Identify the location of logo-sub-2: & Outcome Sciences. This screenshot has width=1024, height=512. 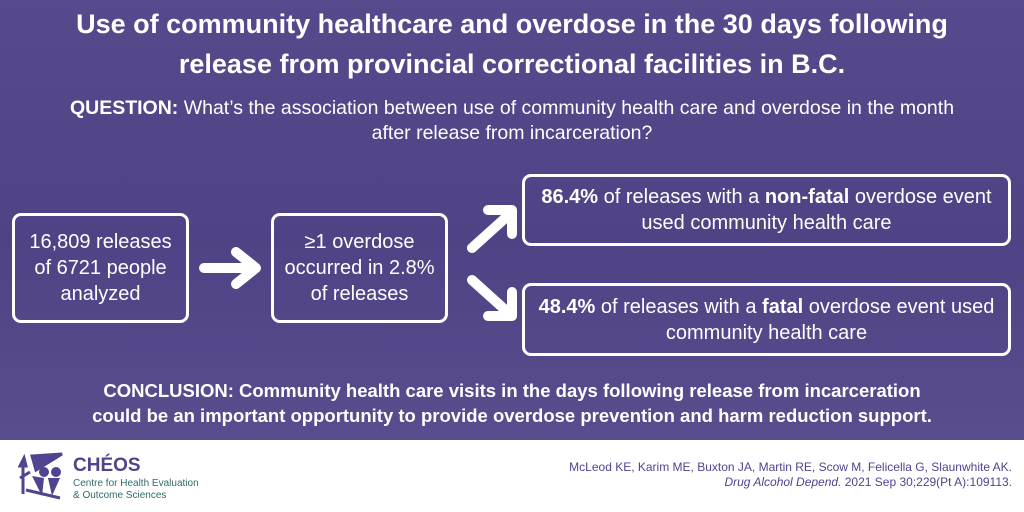
(120, 495).